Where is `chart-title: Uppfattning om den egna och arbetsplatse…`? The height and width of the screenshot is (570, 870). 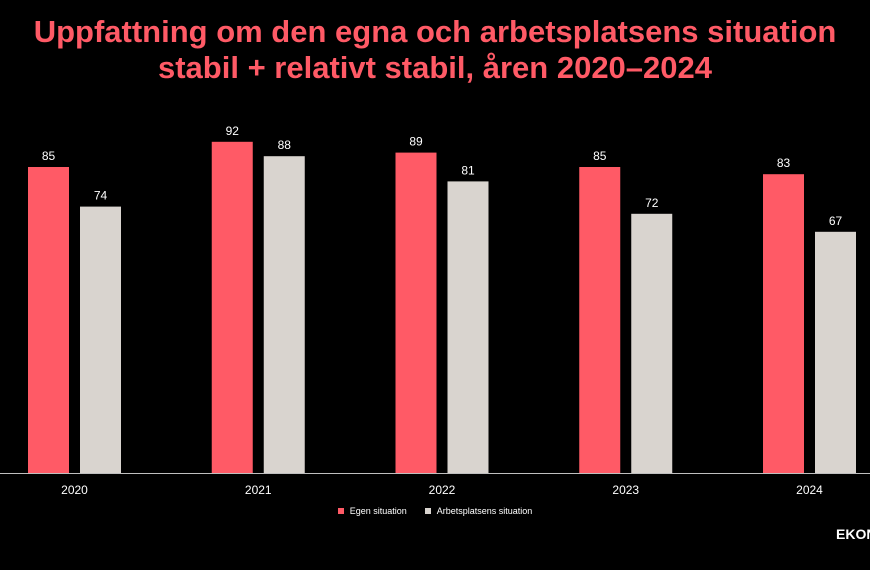 chart-title: Uppfattning om den egna och arbetsplatse… is located at coordinates (435, 50).